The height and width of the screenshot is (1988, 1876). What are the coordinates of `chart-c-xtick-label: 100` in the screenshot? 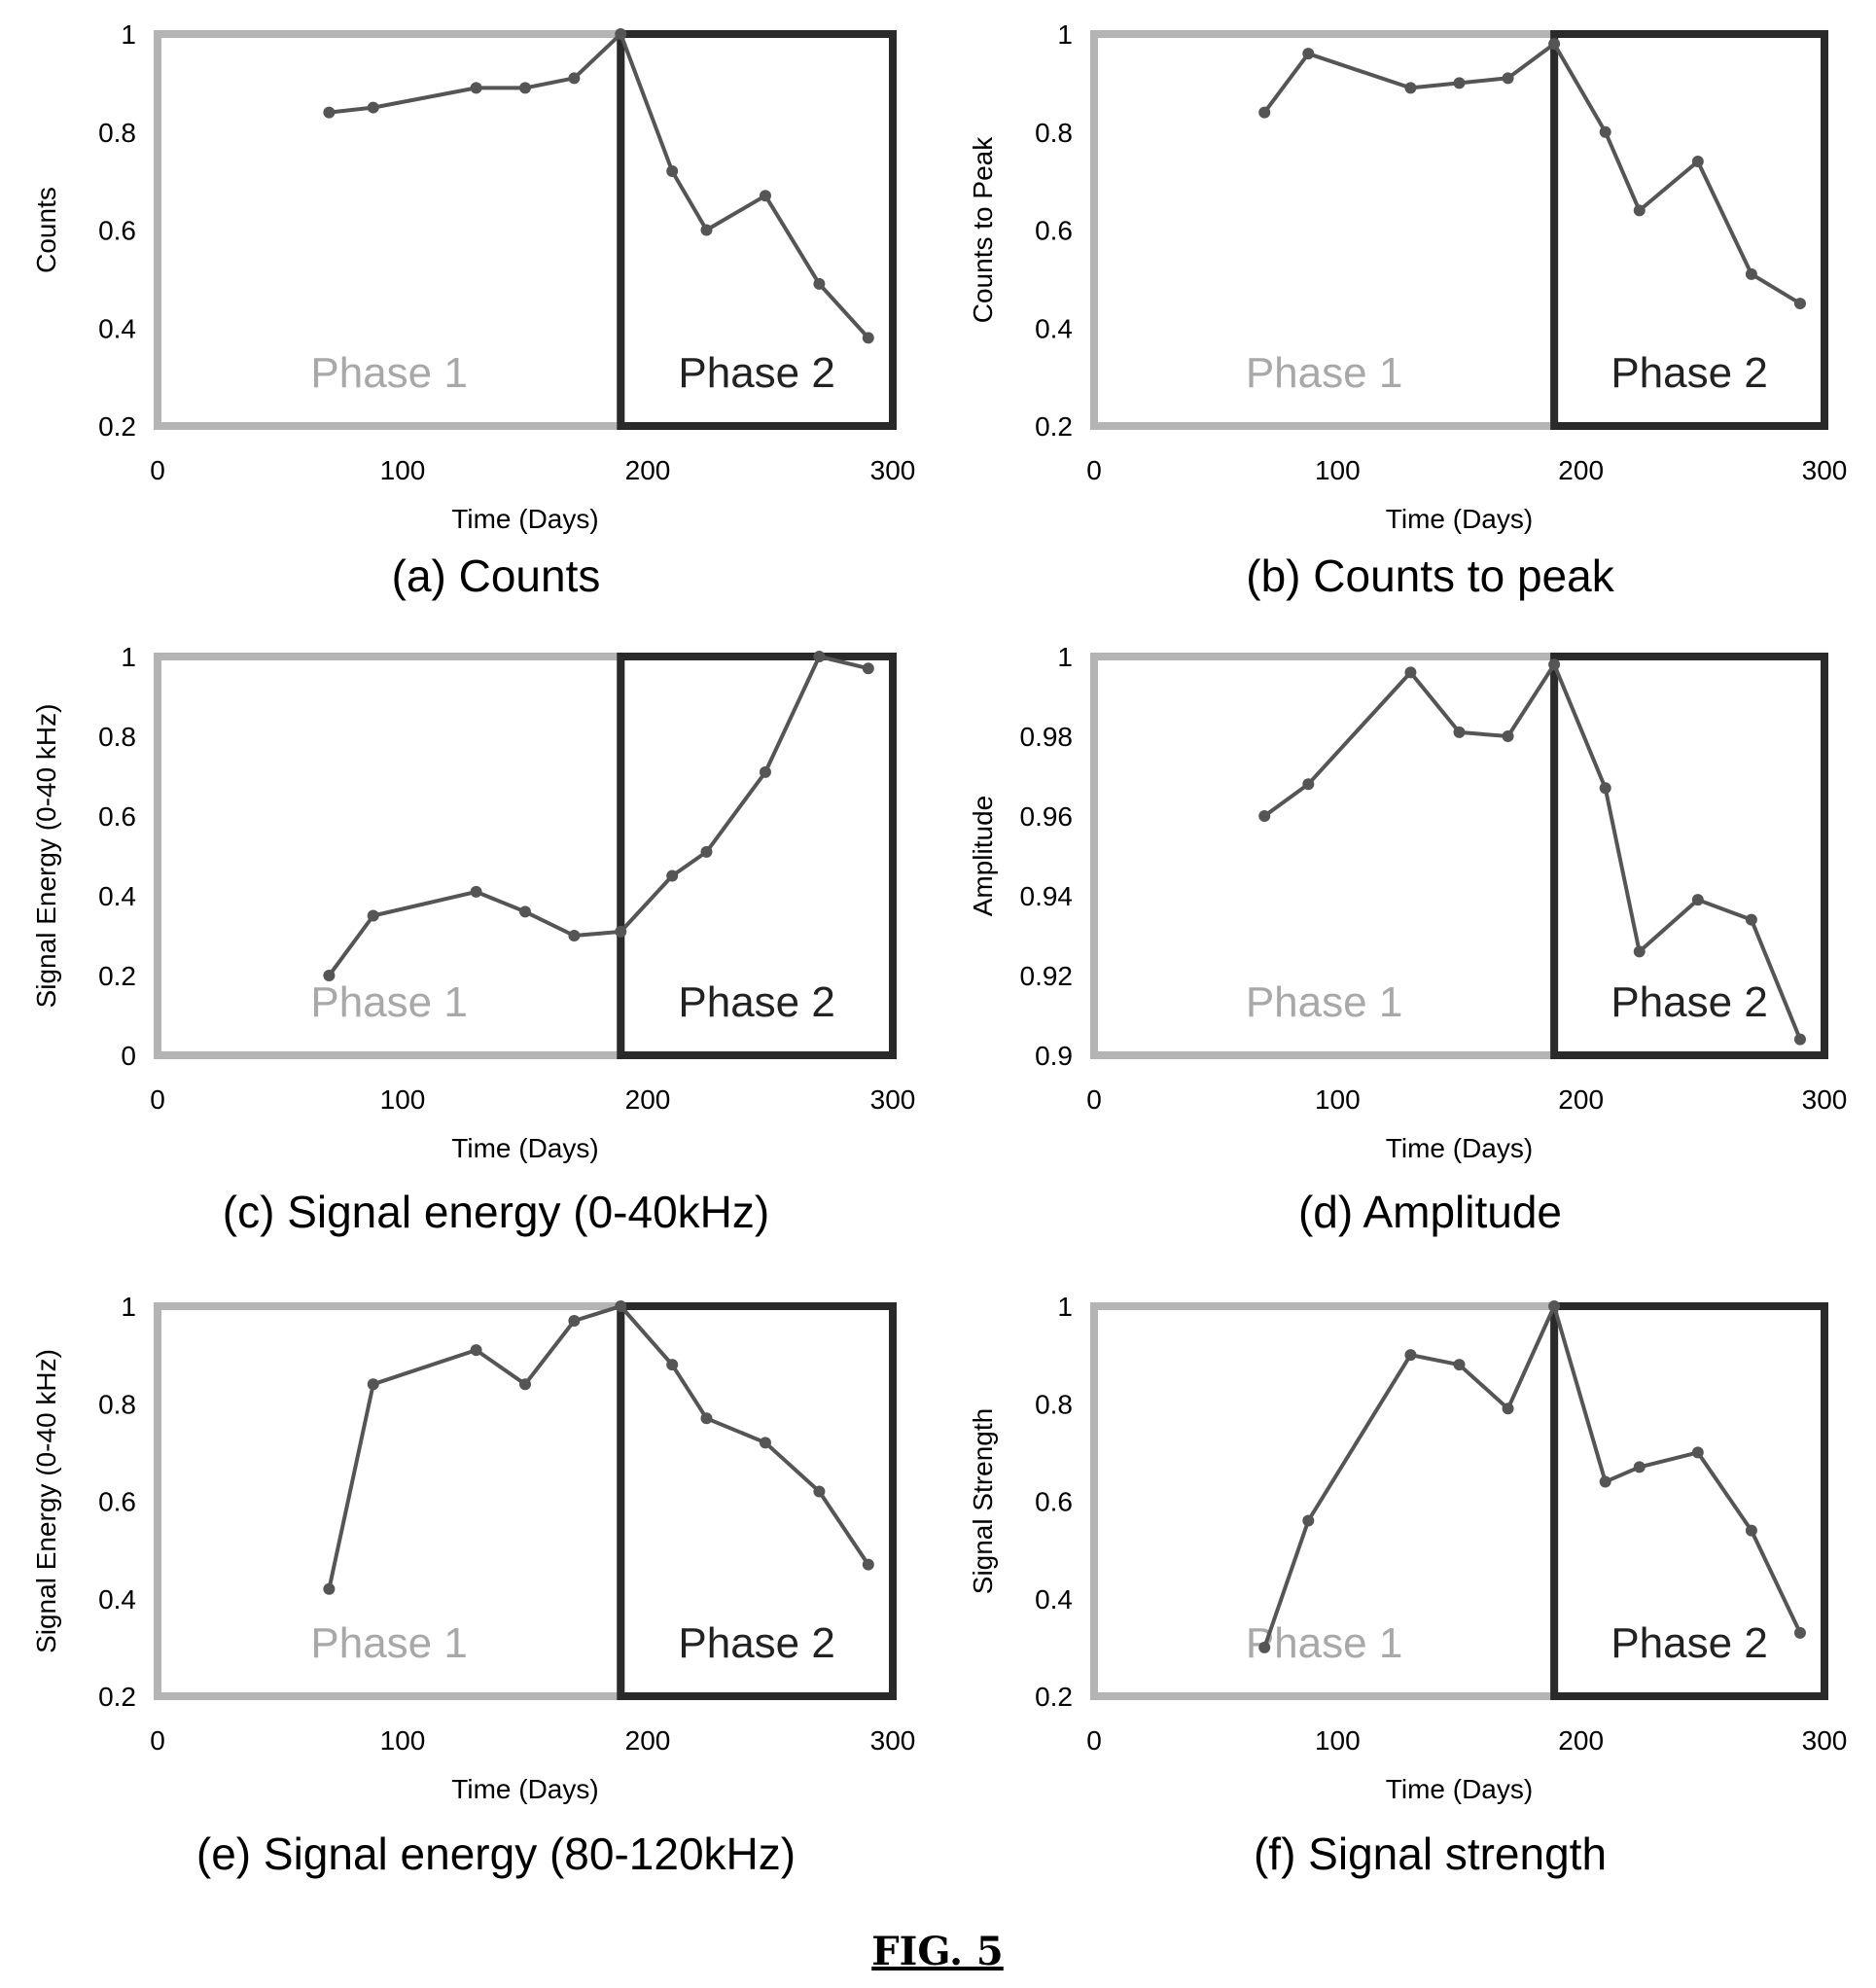 It's located at (403, 1099).